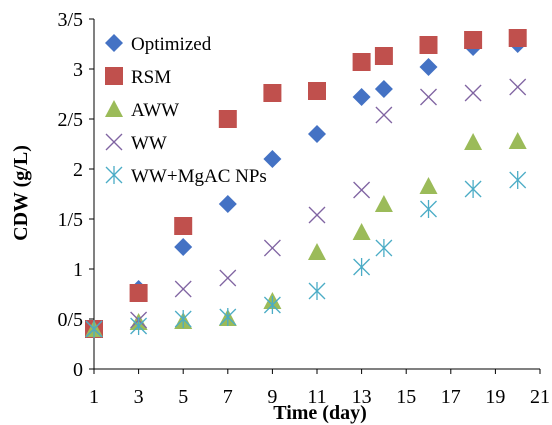 Image resolution: width=552 pixels, height=425 pixels. Describe the element at coordinates (228, 397) in the screenshot. I see `x-tick-label: 7` at that location.